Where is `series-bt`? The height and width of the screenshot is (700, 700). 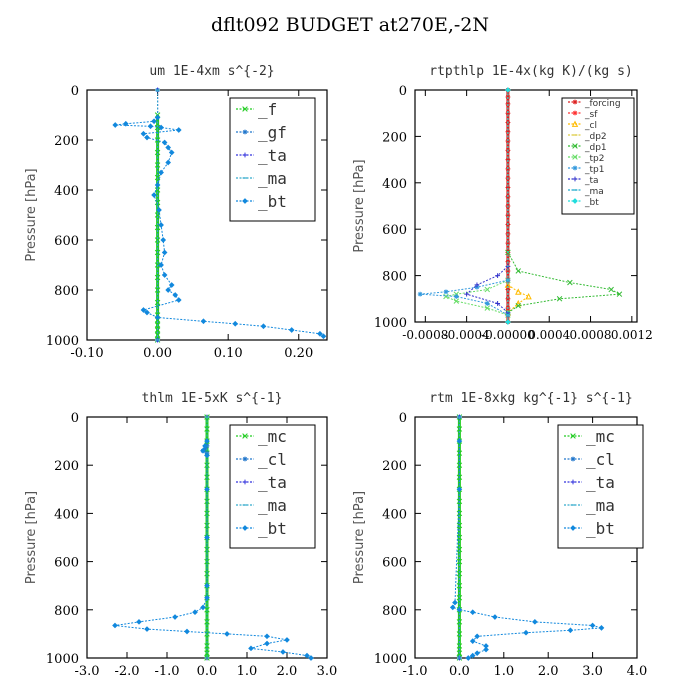 series-bt is located at coordinates (527, 549).